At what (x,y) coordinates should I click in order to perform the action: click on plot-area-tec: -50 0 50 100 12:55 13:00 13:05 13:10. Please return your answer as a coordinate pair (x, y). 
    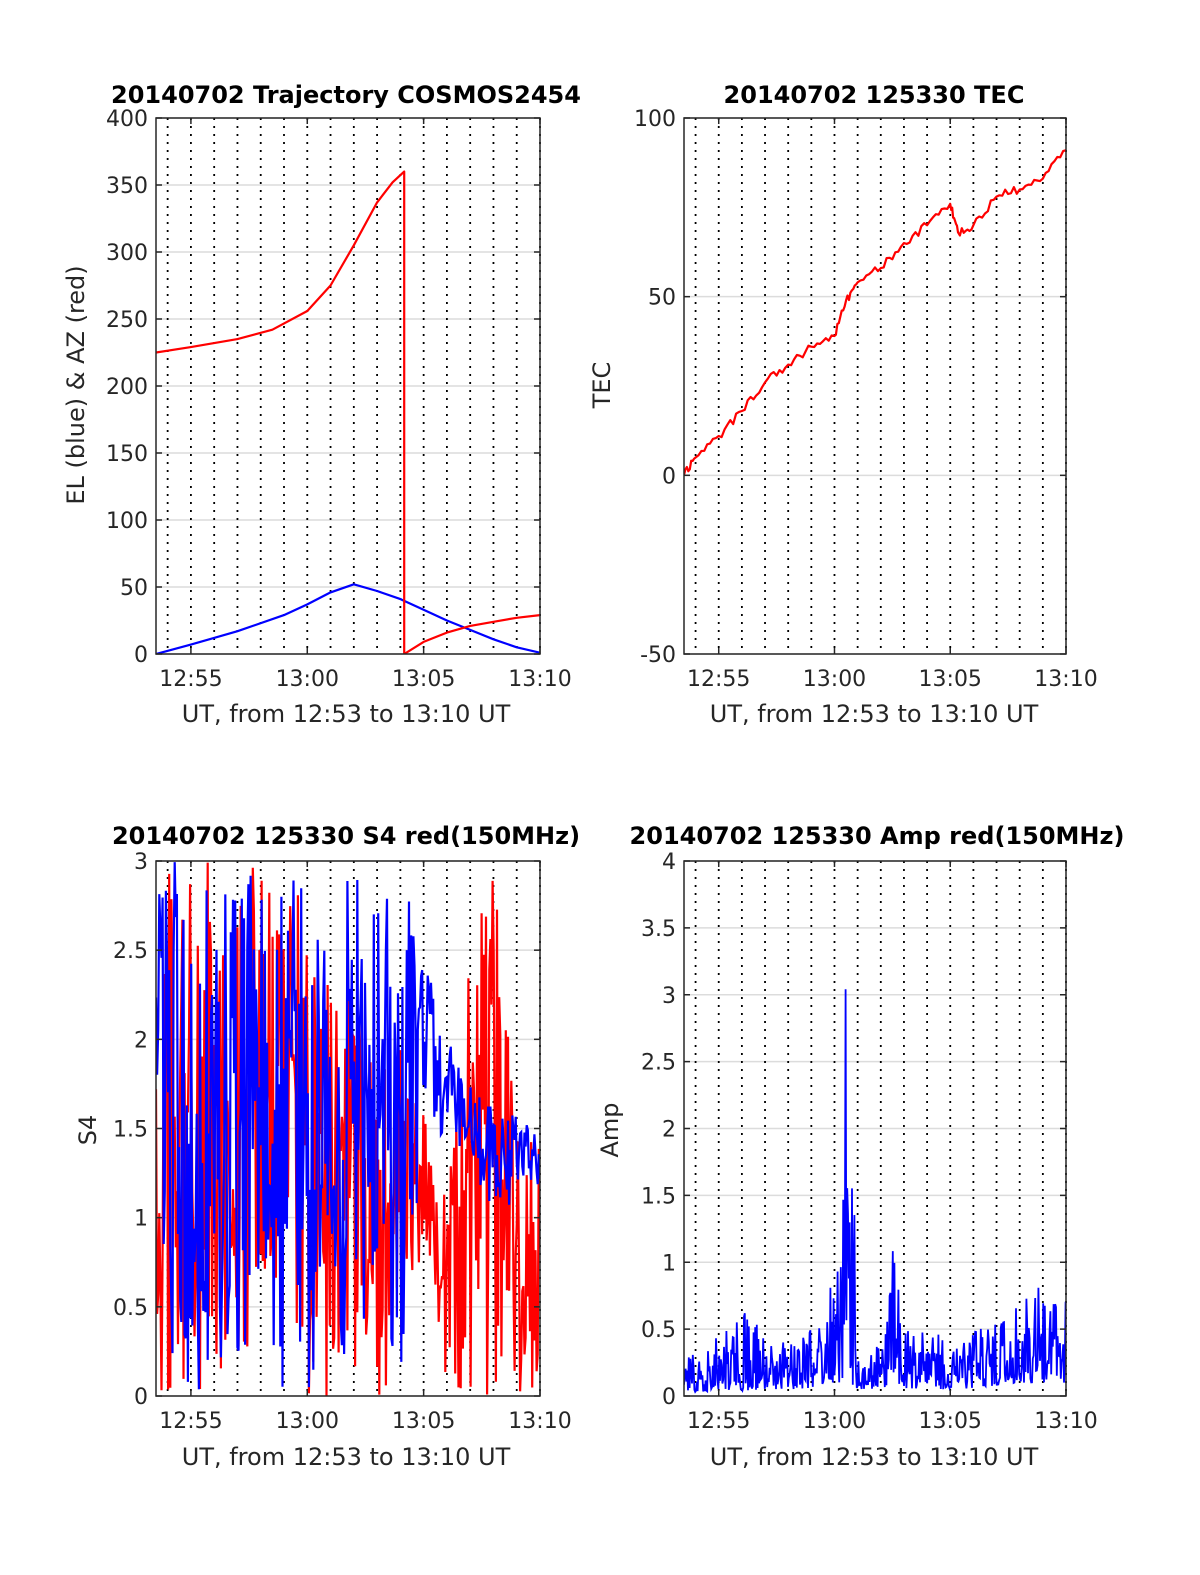
    Looking at the image, I should click on (866, 399).